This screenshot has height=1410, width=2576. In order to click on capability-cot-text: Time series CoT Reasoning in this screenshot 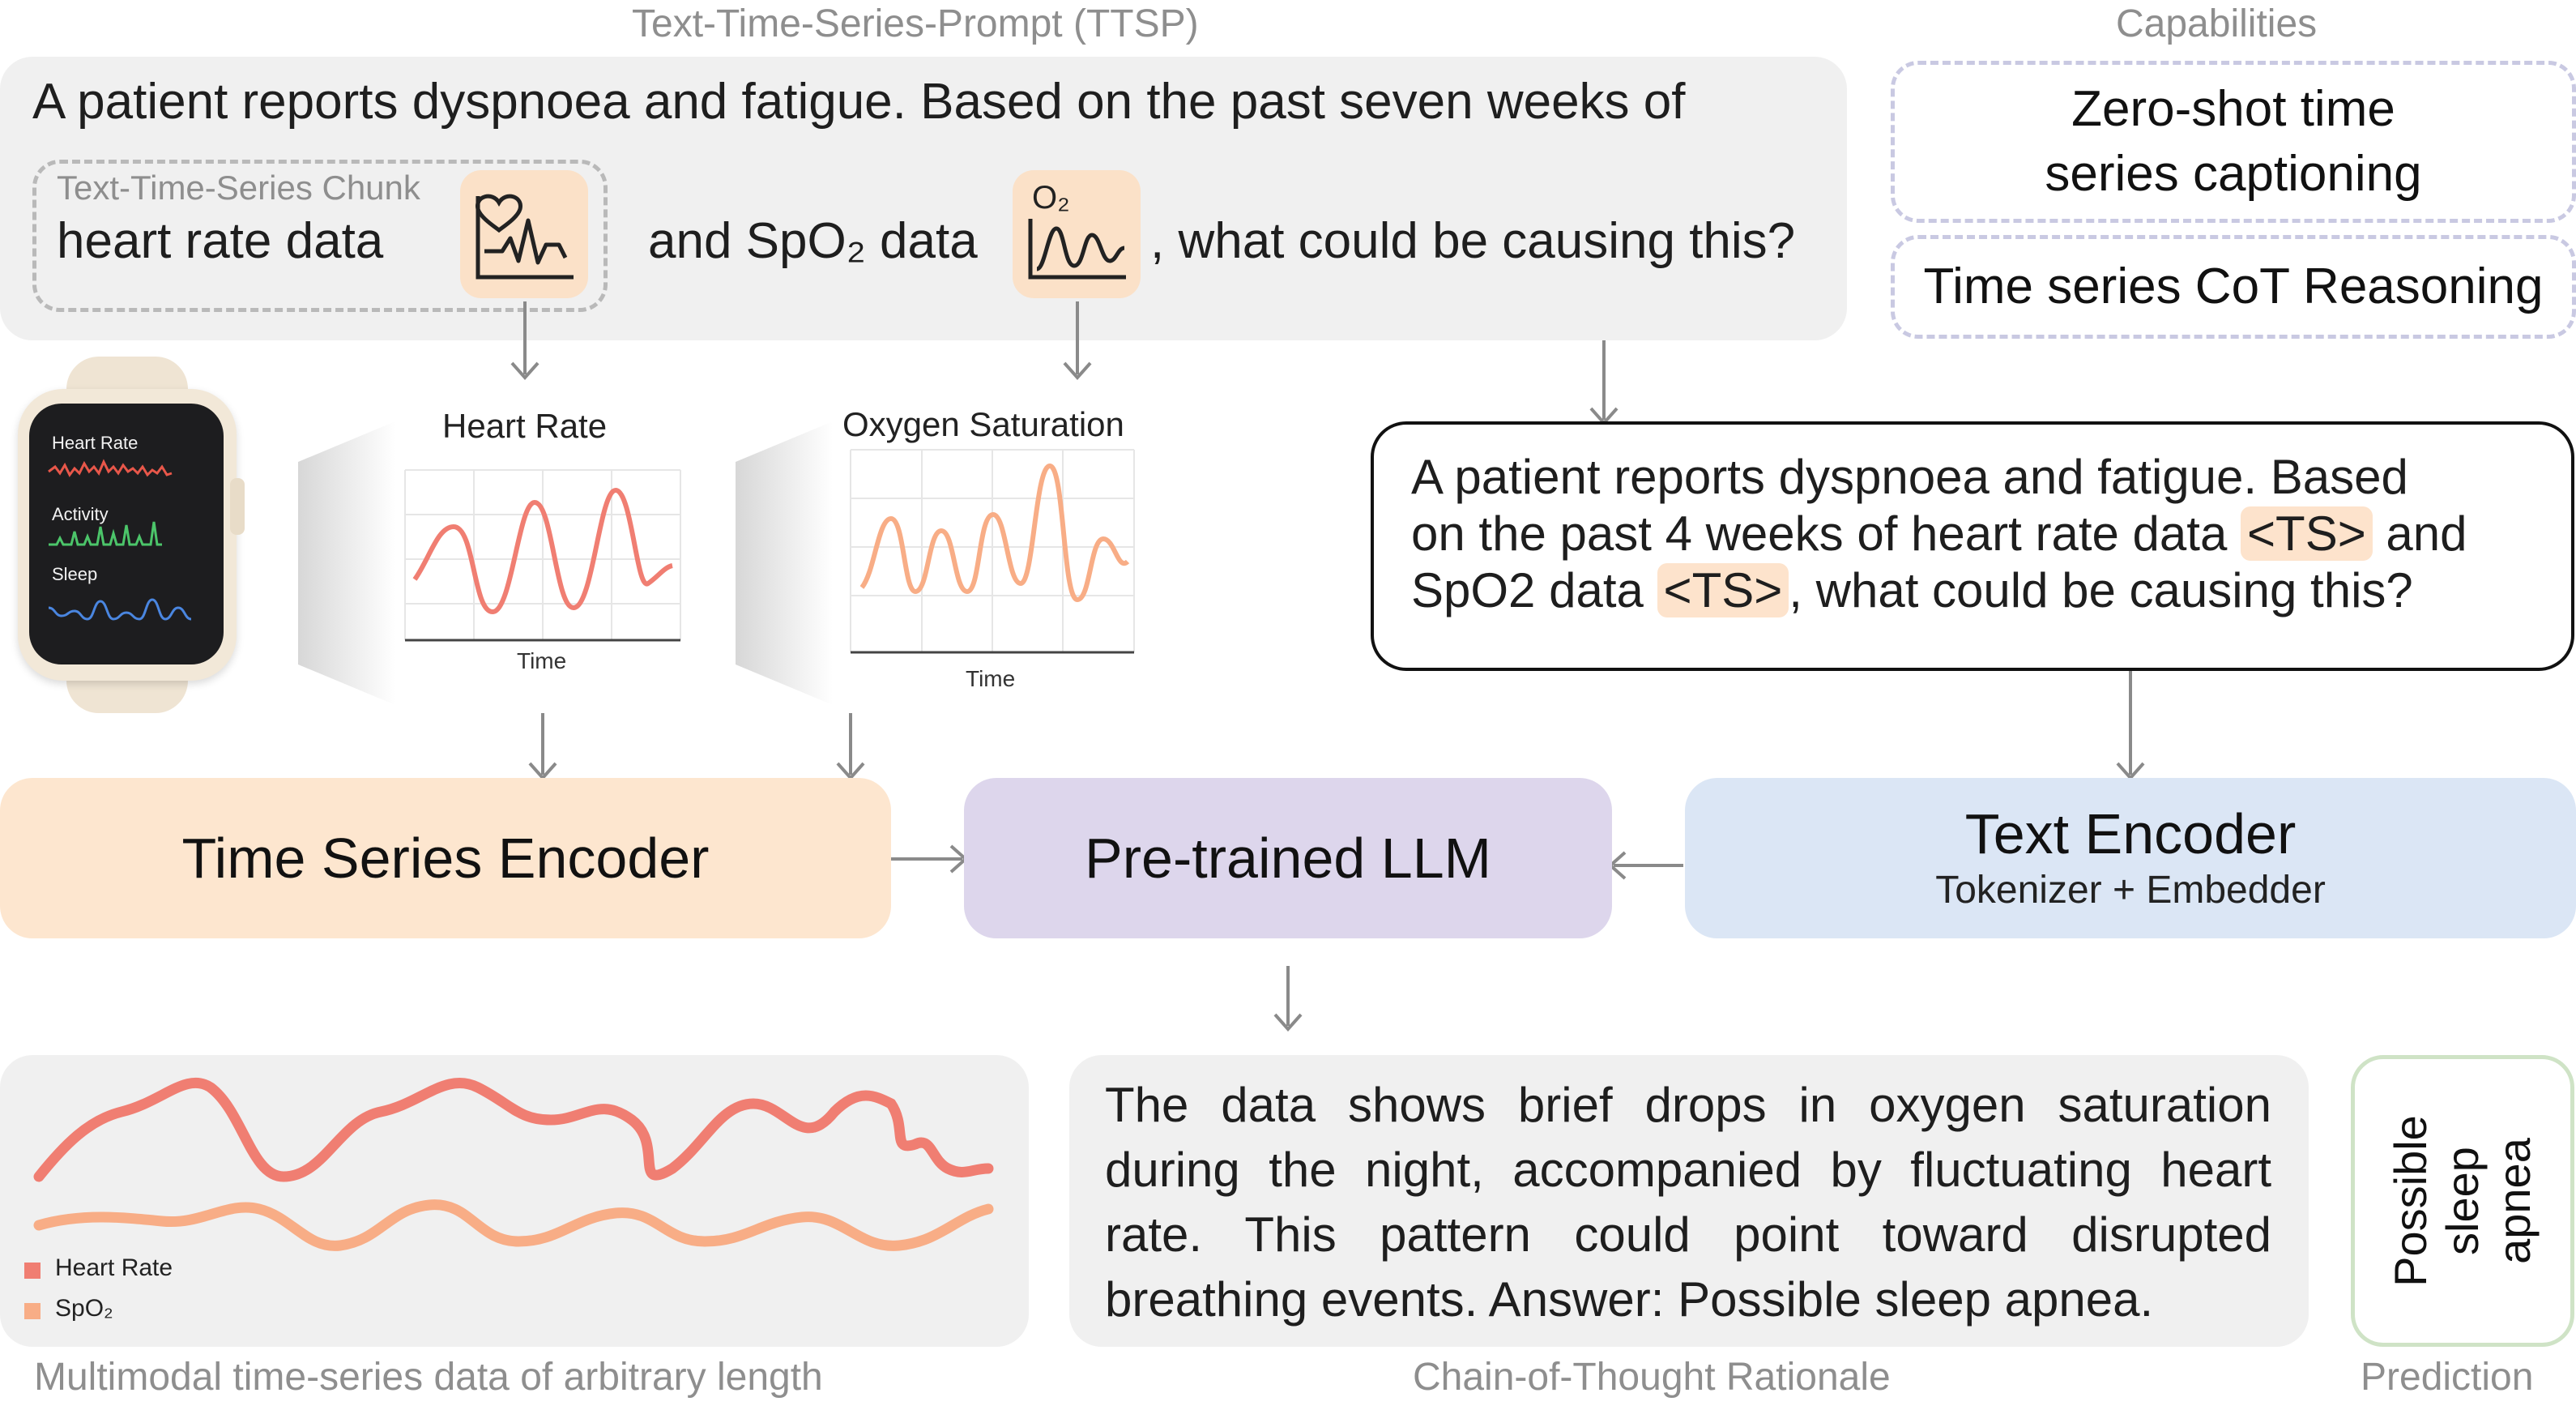, I will do `click(2234, 286)`.